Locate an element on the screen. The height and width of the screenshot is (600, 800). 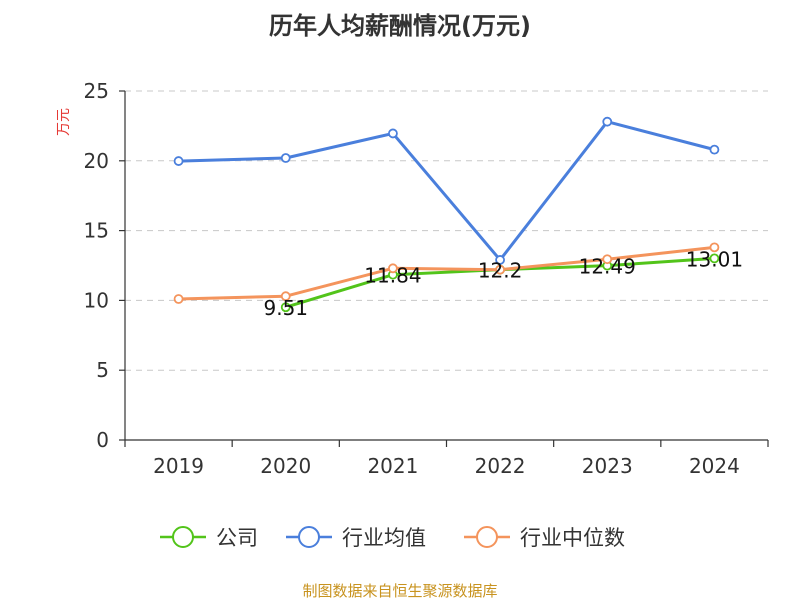
legend: 公司 行业均值 行业中位数 is located at coordinates (392, 538).